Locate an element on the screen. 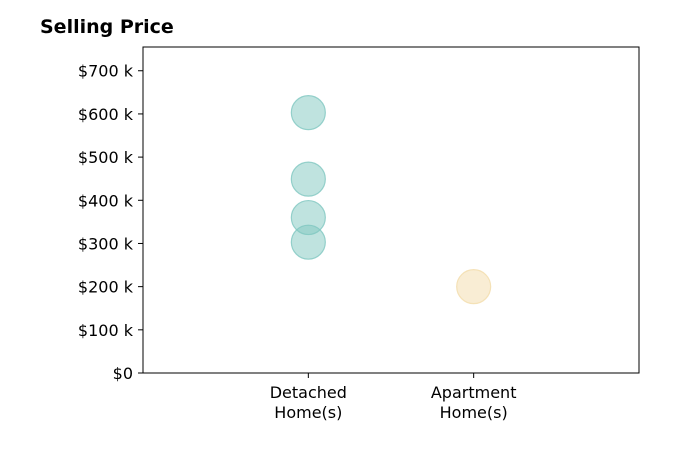  y-tick-label: $600 k is located at coordinates (106, 114).